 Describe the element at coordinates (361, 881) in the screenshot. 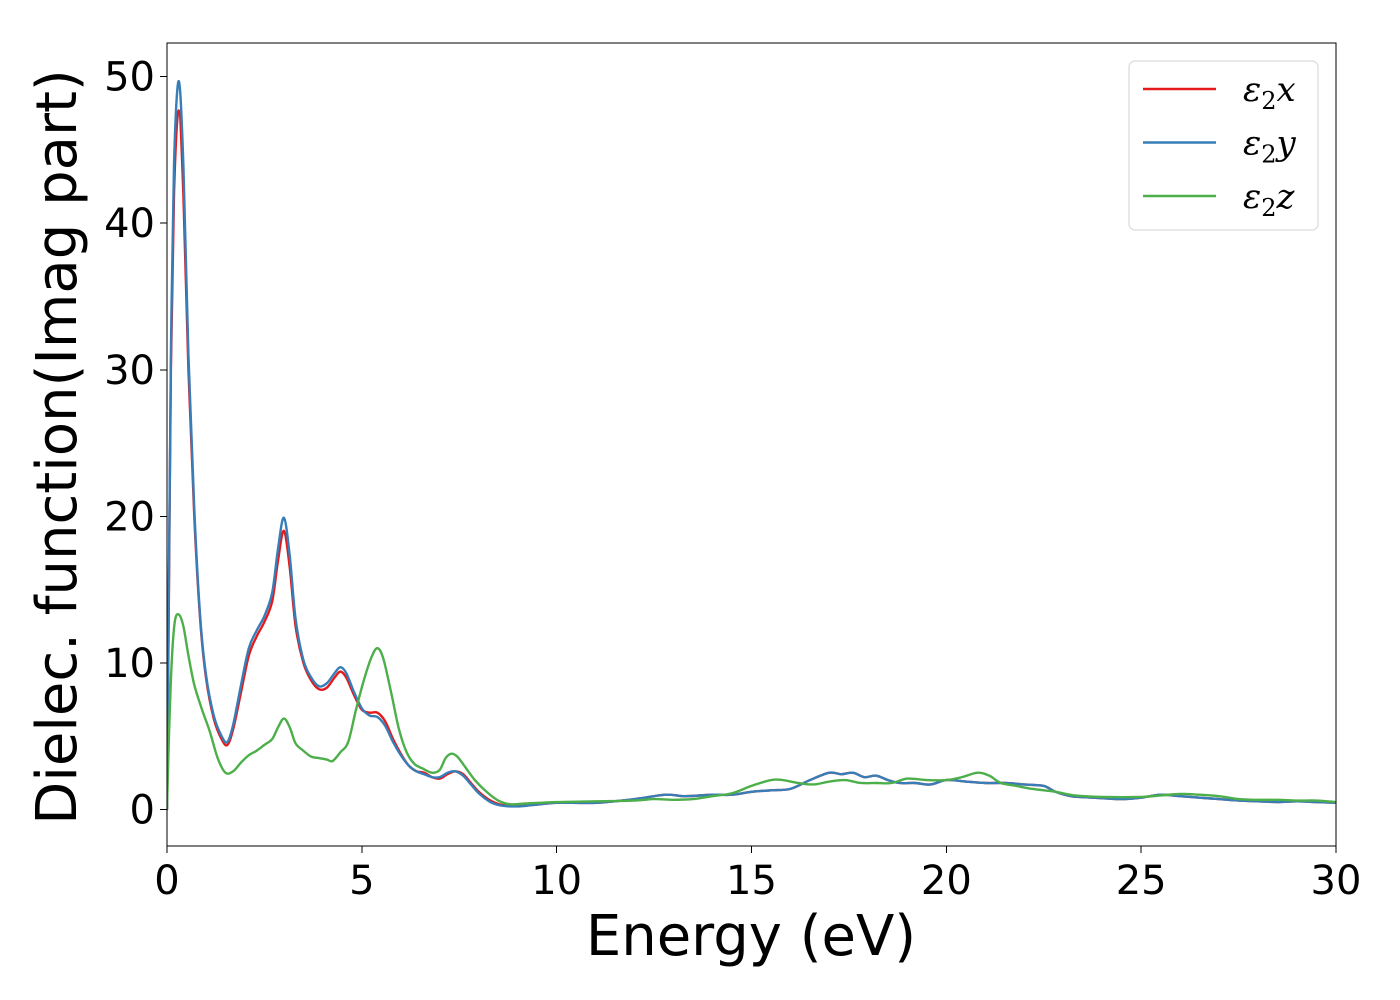

I see `x-tick-label: 5` at that location.